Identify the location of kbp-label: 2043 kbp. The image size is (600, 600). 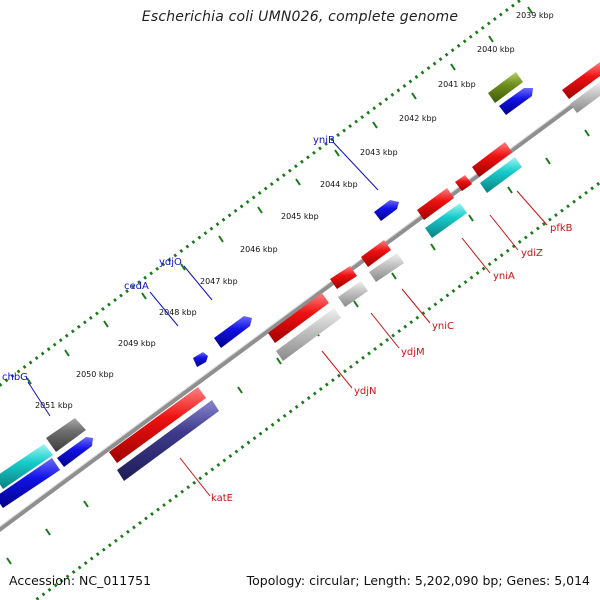
(379, 152).